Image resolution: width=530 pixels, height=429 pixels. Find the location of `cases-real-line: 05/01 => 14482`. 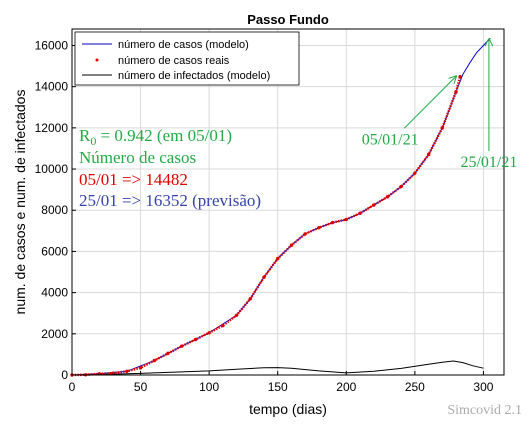

cases-real-line: 05/01 => 14482 is located at coordinates (133, 179).